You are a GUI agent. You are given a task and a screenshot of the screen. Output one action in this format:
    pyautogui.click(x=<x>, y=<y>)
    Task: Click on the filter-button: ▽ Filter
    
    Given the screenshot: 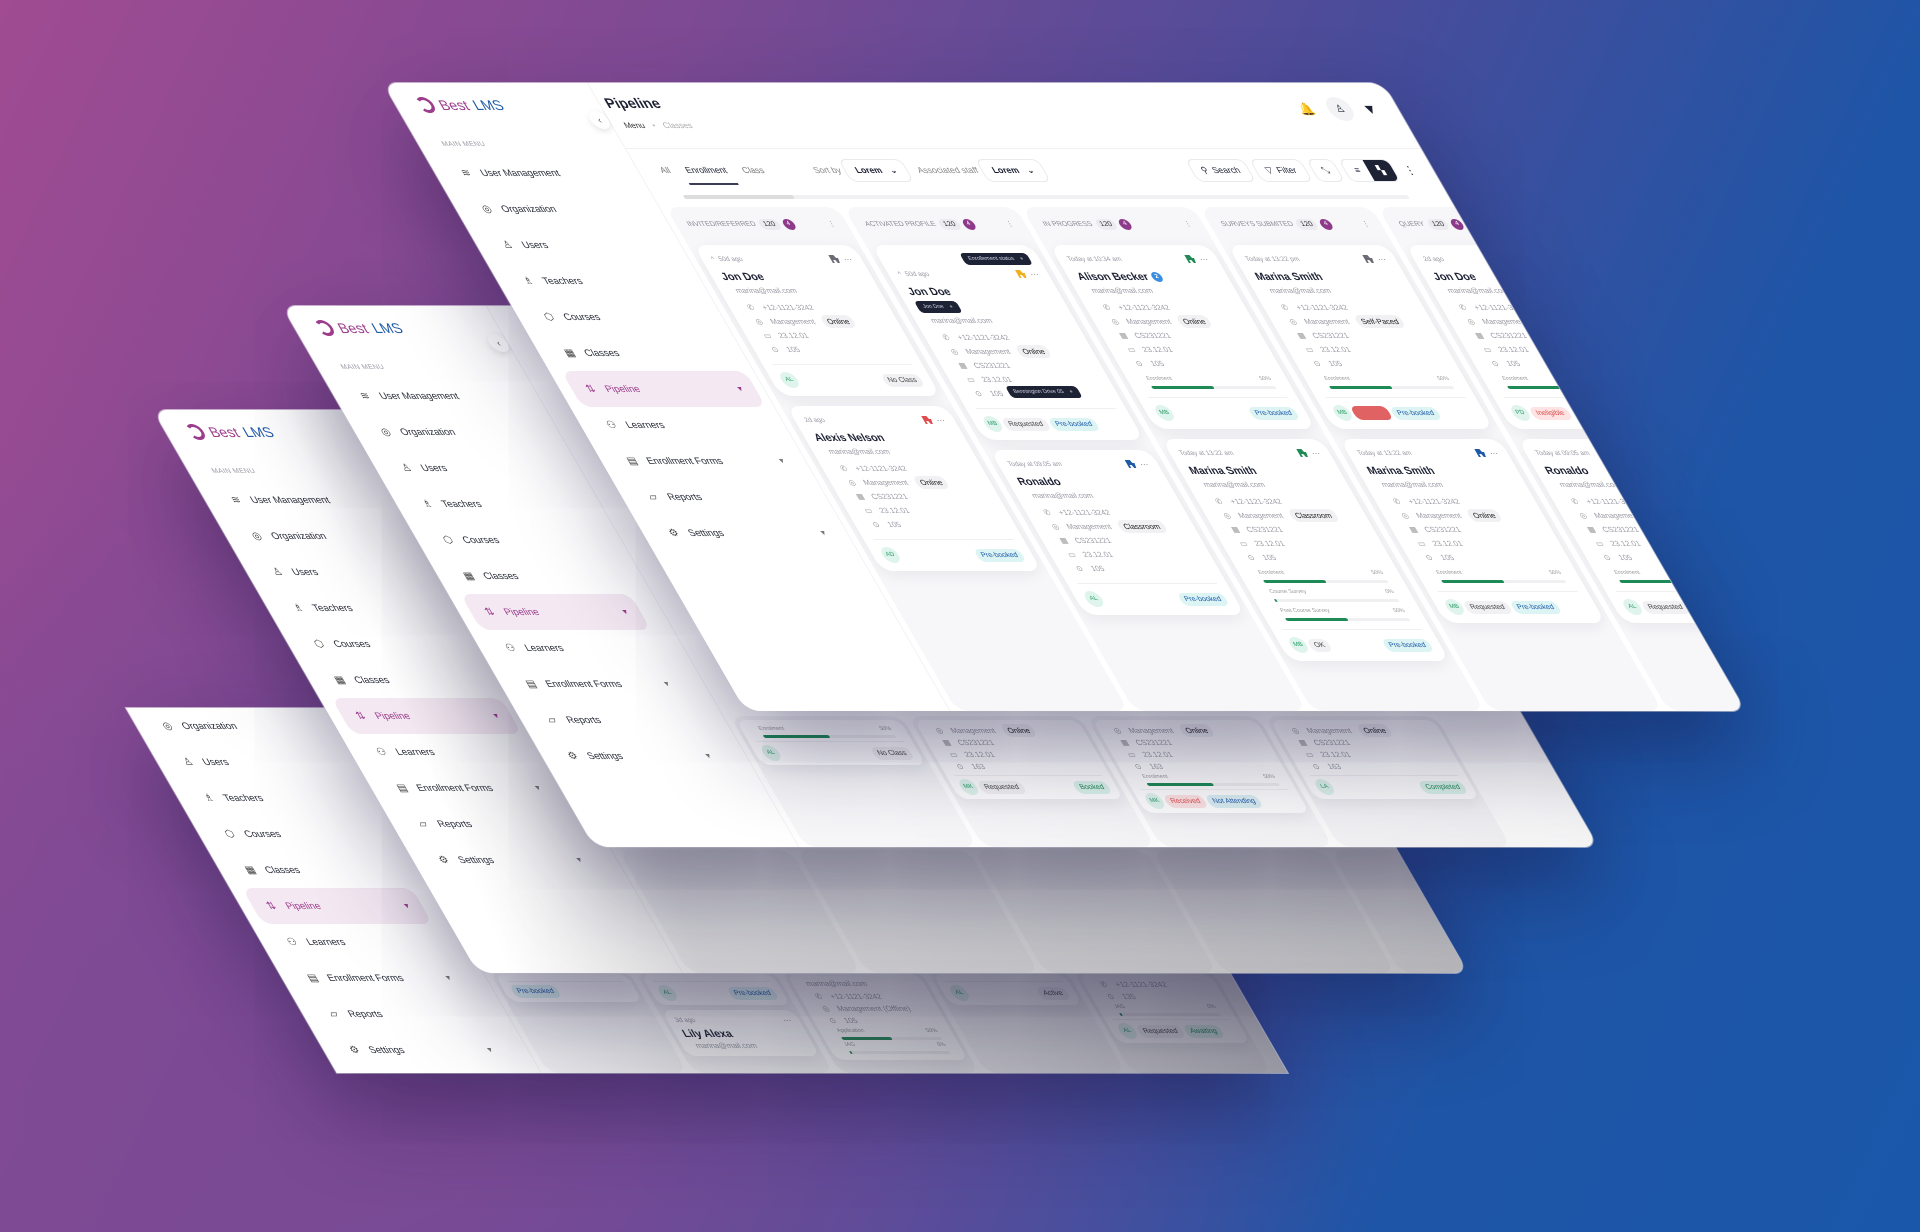 What is the action you would take?
    pyautogui.click(x=1280, y=170)
    